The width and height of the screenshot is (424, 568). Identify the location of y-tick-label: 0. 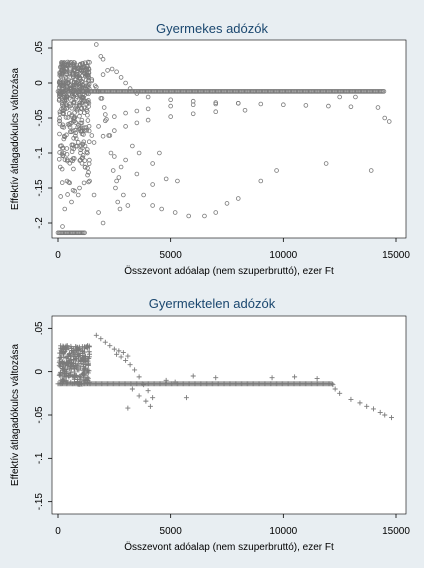
(39, 371).